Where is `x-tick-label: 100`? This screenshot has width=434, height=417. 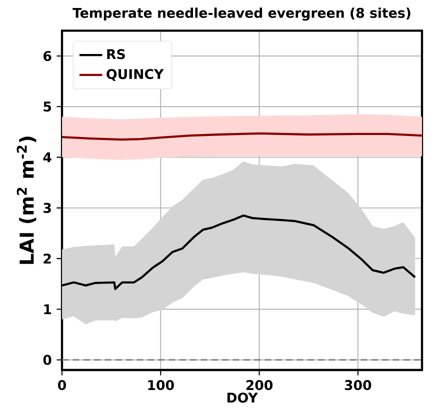
x-tick-label: 100 is located at coordinates (161, 385).